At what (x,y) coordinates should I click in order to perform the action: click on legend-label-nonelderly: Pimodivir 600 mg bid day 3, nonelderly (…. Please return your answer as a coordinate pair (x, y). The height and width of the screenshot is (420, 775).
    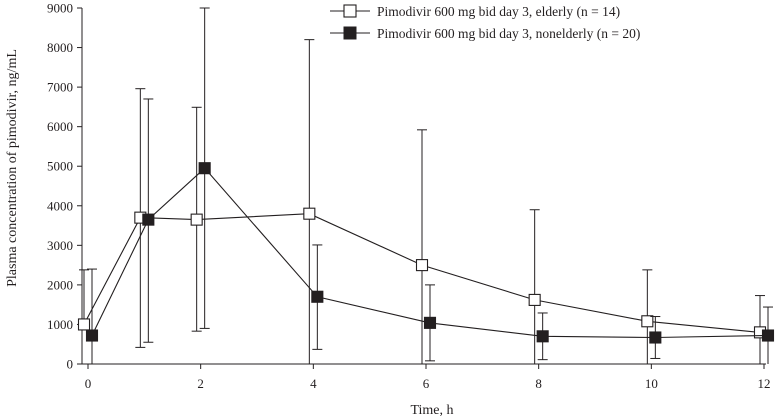
    Looking at the image, I should click on (508, 33).